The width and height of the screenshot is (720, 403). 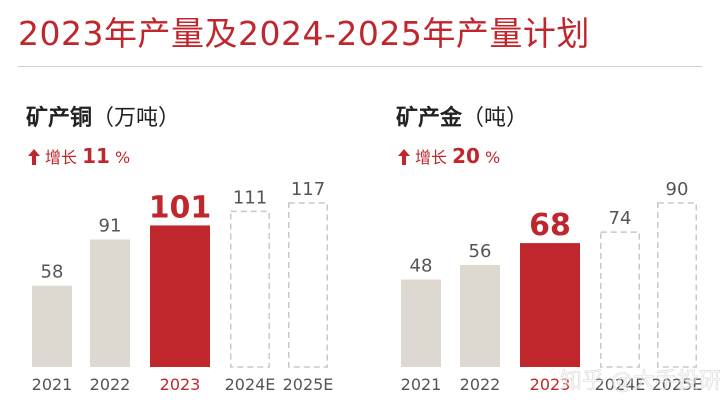 What do you see at coordinates (250, 384) in the screenshot?
I see `copper-tick-label-2024E: 2024E` at bounding box center [250, 384].